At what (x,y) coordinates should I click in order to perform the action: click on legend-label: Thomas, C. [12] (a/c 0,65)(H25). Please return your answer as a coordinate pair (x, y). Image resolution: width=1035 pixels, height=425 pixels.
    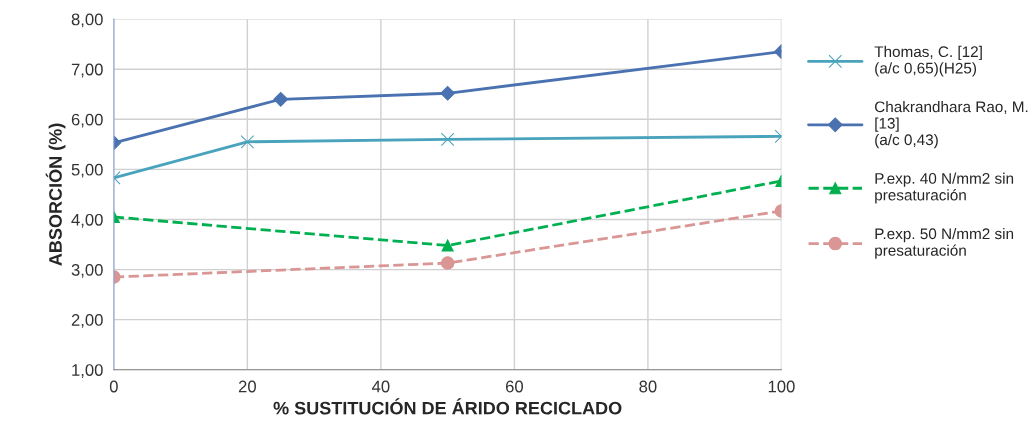
    Looking at the image, I should click on (928, 61).